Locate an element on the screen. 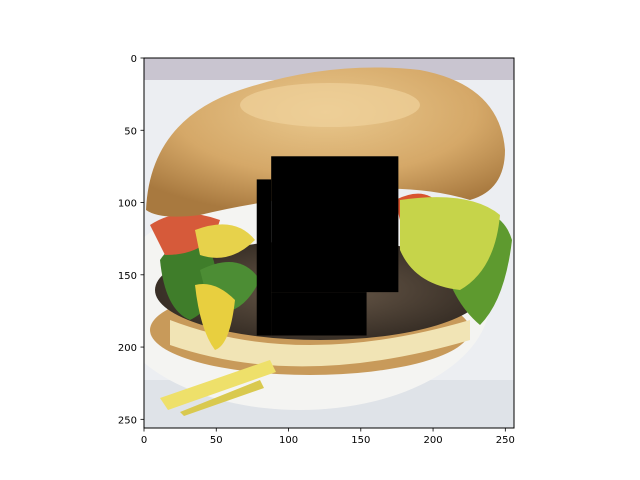 This screenshot has height=480, width=640. x-tick-label-3: 150 is located at coordinates (360, 440).